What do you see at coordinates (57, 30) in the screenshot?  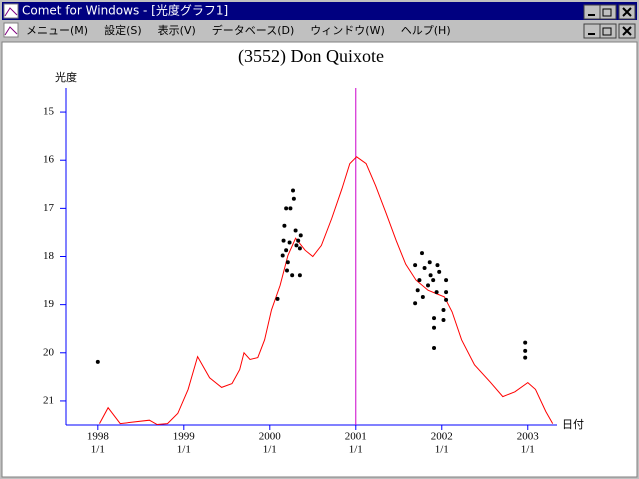 I see `menu-item: メニュー(M)` at bounding box center [57, 30].